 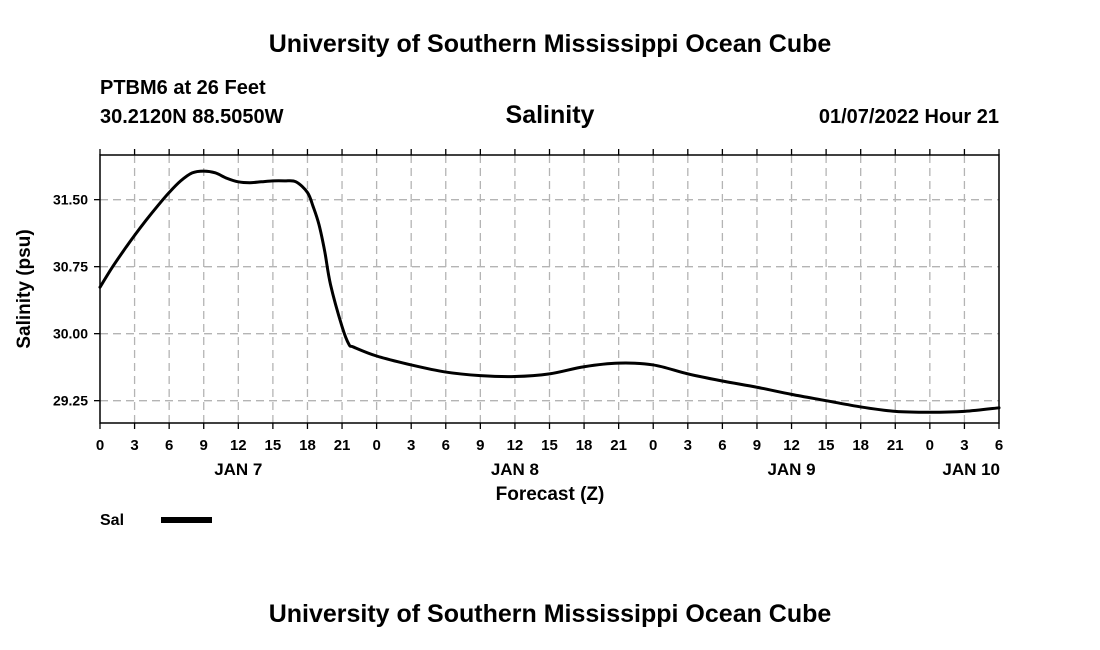 What do you see at coordinates (112, 520) in the screenshot?
I see `legend-label: Sal` at bounding box center [112, 520].